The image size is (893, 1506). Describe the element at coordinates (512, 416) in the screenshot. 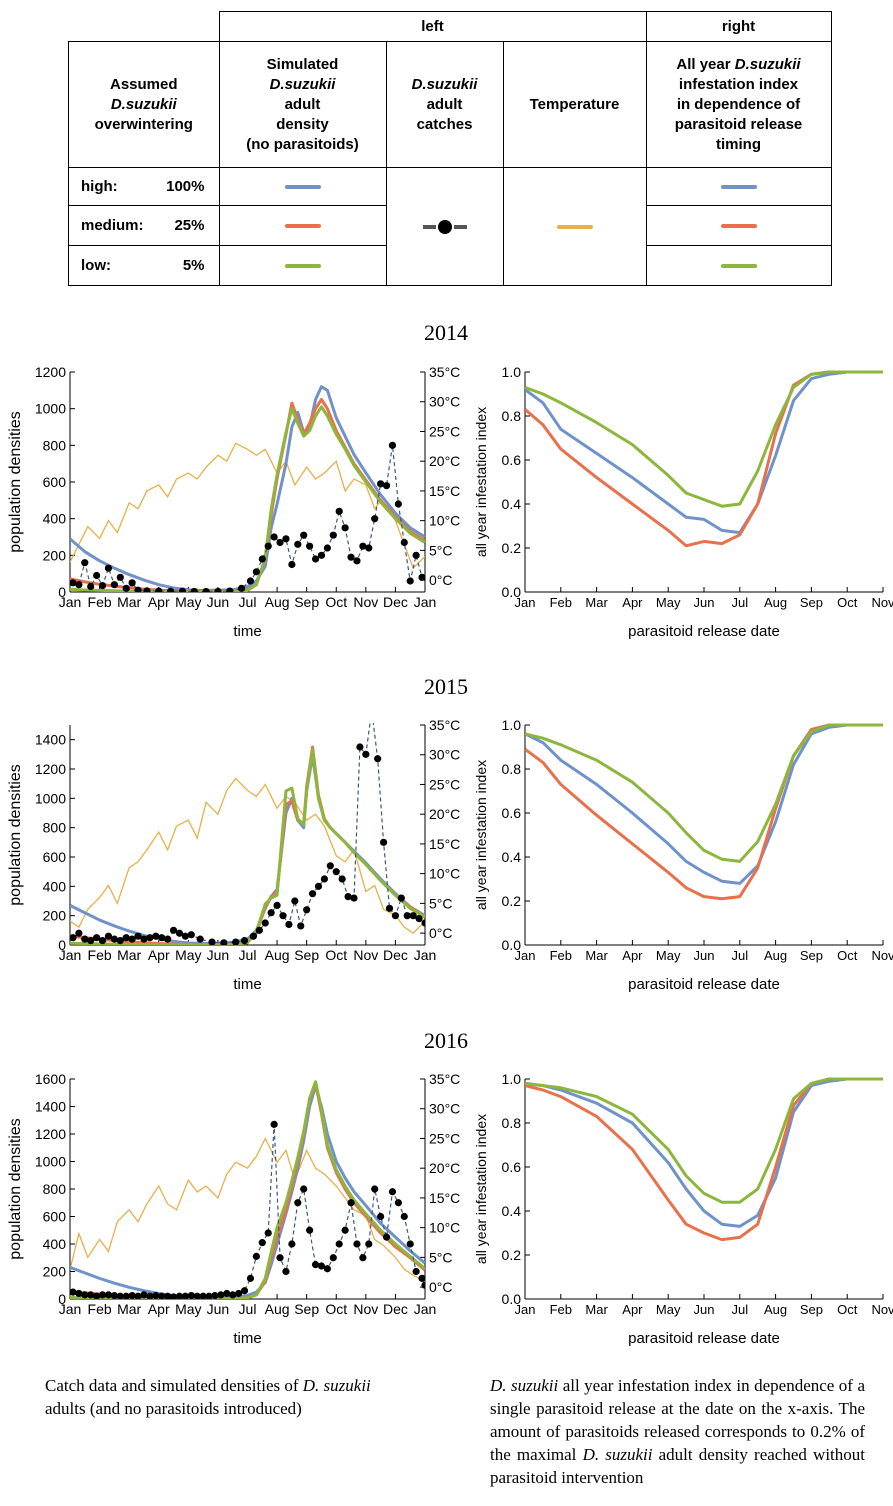

I see `y-tick-label: 0.8` at that location.